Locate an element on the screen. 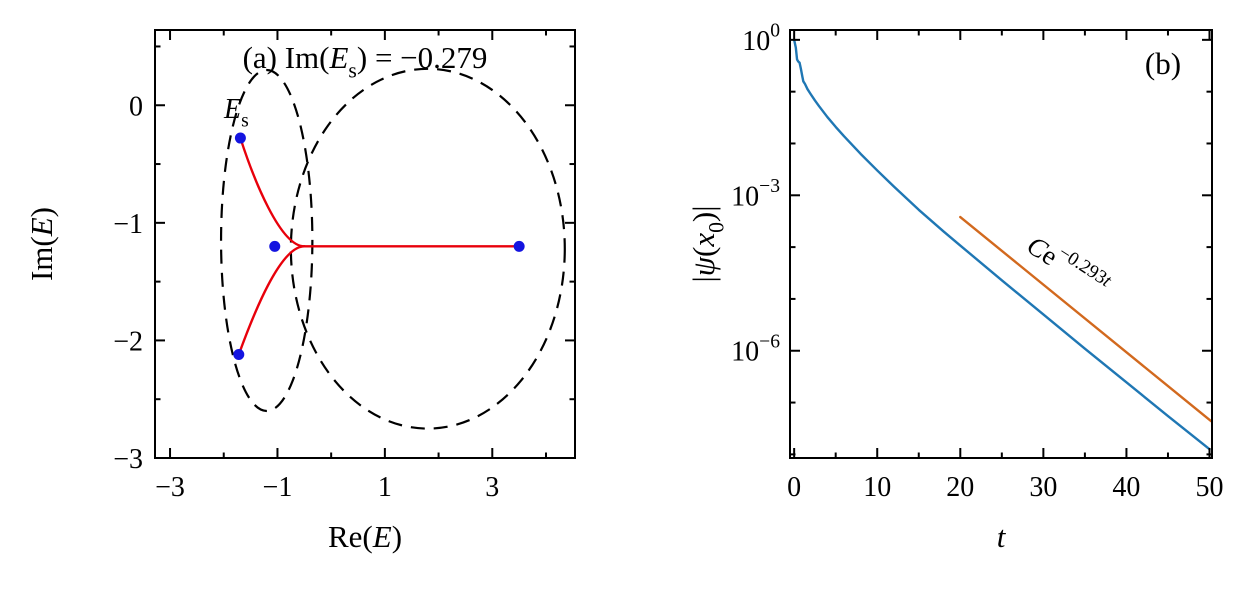 Image resolution: width=1260 pixels, height=591 pixels. panel-a-annotation: (a) Im(Es) = −0.279 is located at coordinates (365, 61).